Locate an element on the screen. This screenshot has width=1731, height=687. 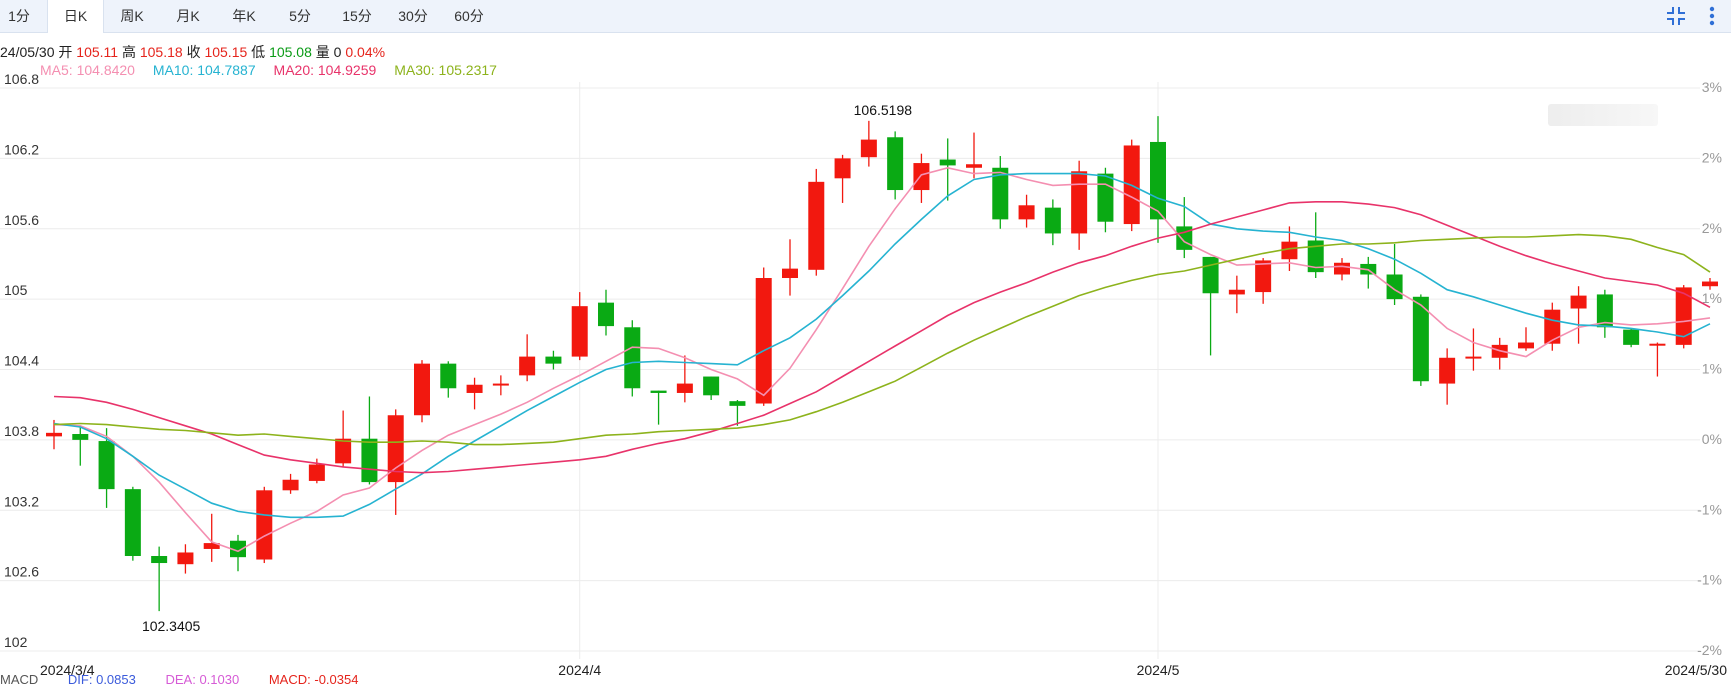
percent-tick-label: 2% is located at coordinates (1712, 157).